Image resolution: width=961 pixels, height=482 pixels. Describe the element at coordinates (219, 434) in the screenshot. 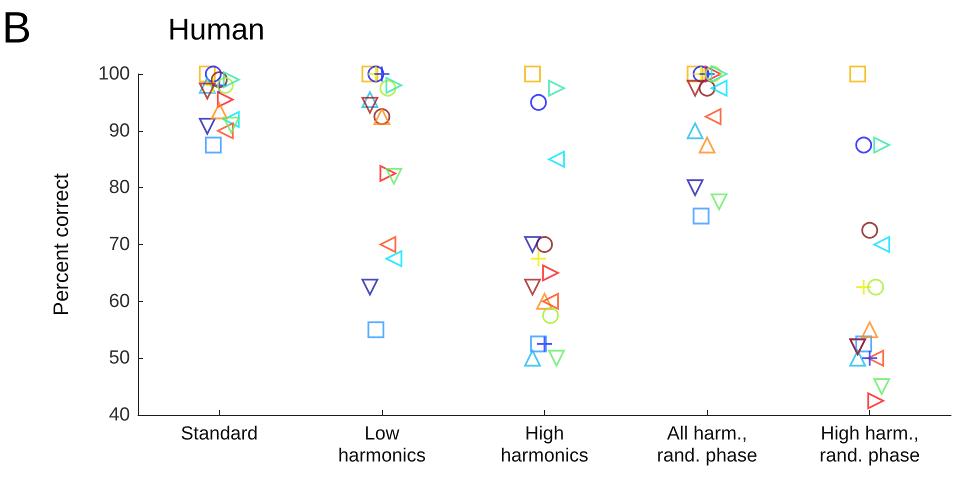

I see `x-tick-label: Standard` at that location.